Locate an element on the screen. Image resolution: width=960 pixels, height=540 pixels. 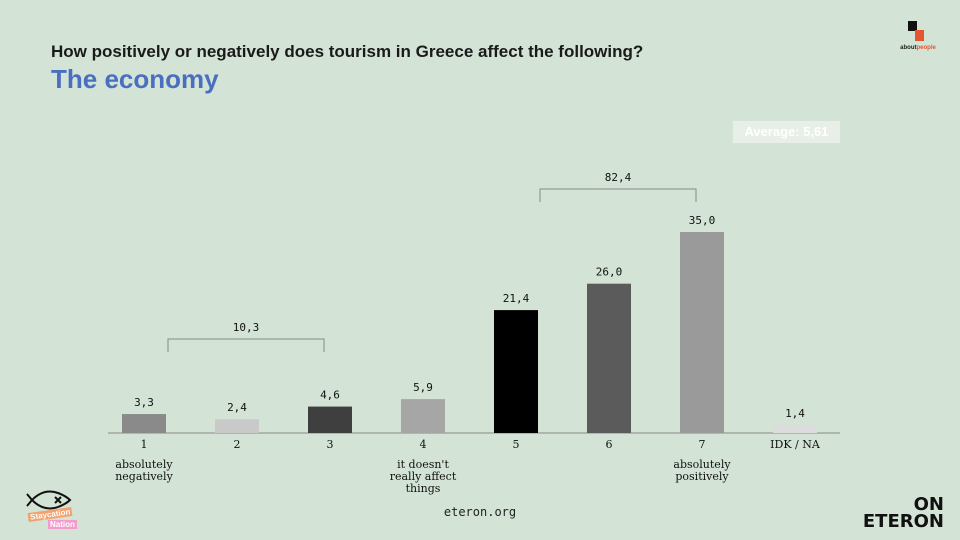
logo-square-black is located at coordinates (912, 26).